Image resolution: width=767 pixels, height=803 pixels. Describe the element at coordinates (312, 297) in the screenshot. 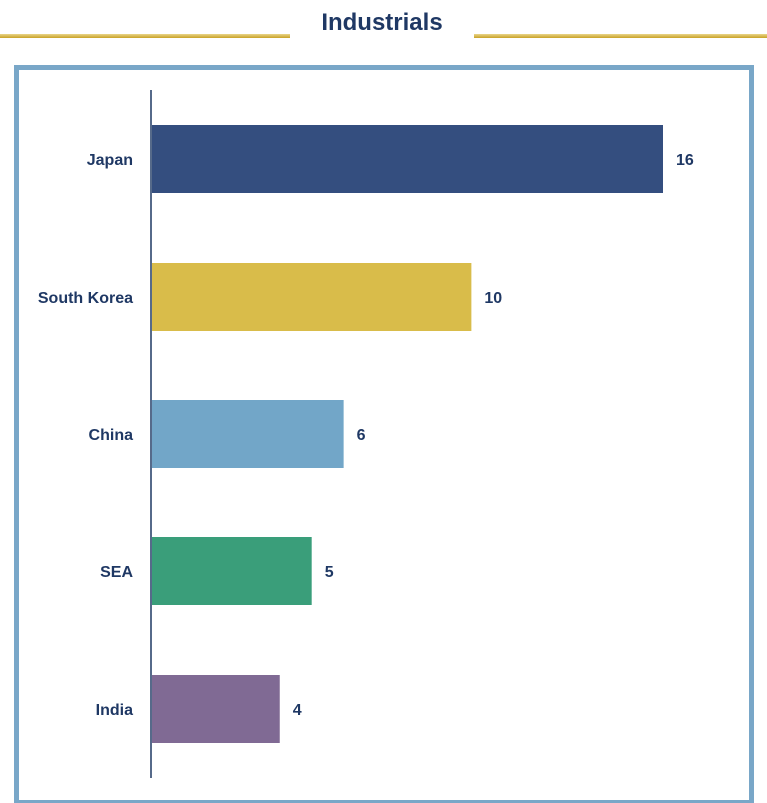

I see `bar-south-korea` at that location.